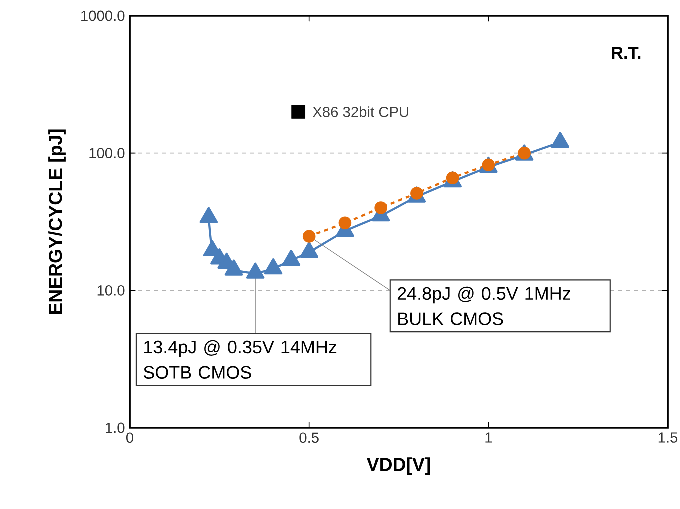 The width and height of the screenshot is (680, 509). Describe the element at coordinates (626, 53) in the screenshot. I see `annotation: R.T.` at that location.